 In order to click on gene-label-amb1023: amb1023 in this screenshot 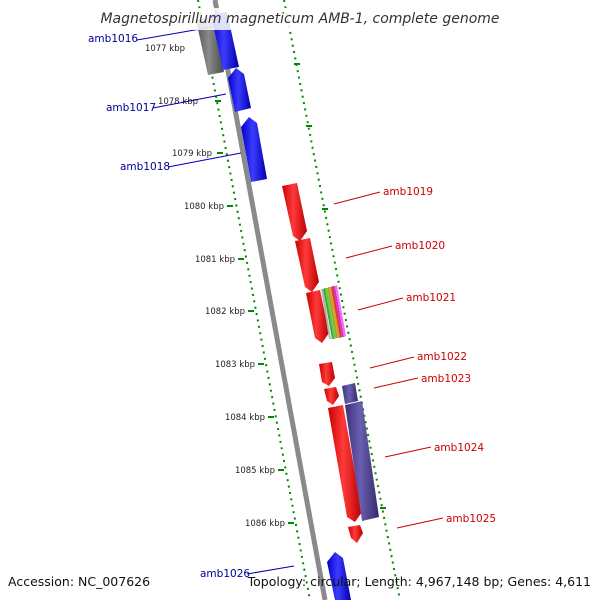, I will do `click(446, 379)`.